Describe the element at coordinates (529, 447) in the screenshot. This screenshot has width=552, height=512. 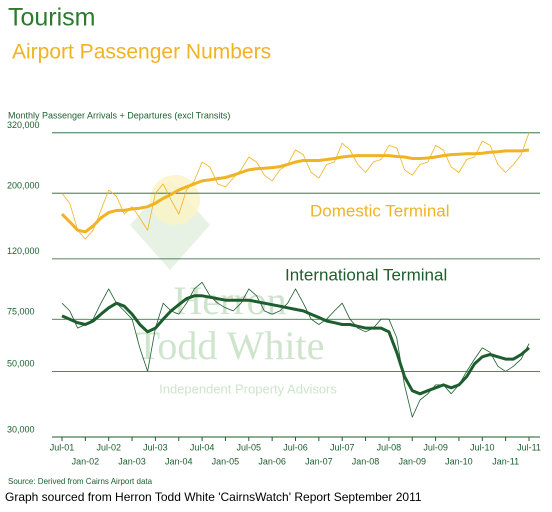
I see `x-tick-label: Jul-11` at that location.